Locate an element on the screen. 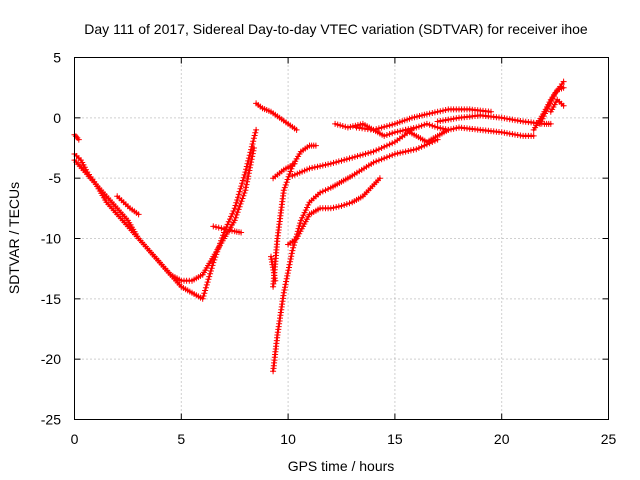 The image size is (640, 480). y-tick-labels: 5 0 -5 -10 -15 -20 -25 is located at coordinates (51, 239).